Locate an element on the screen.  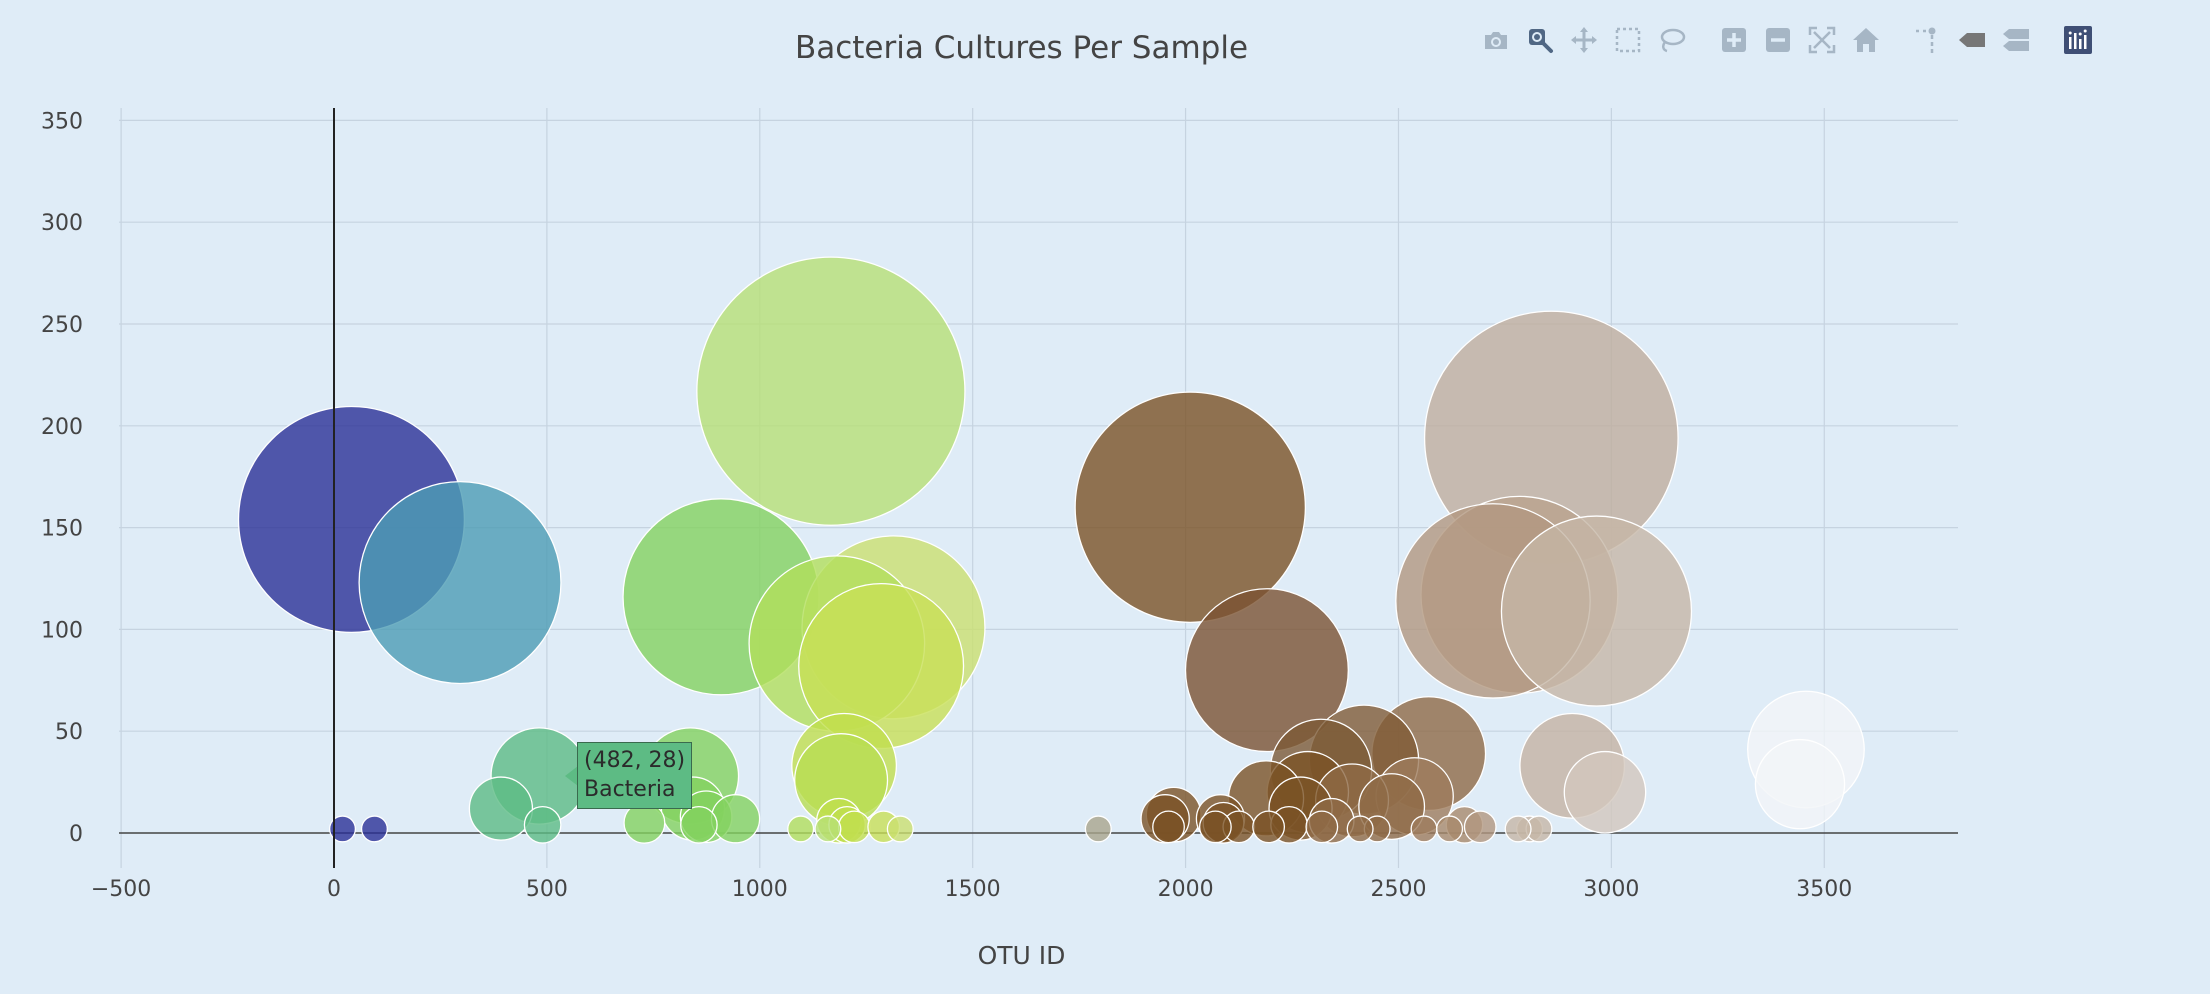
zoom-icon is located at coordinates (1541, 41).